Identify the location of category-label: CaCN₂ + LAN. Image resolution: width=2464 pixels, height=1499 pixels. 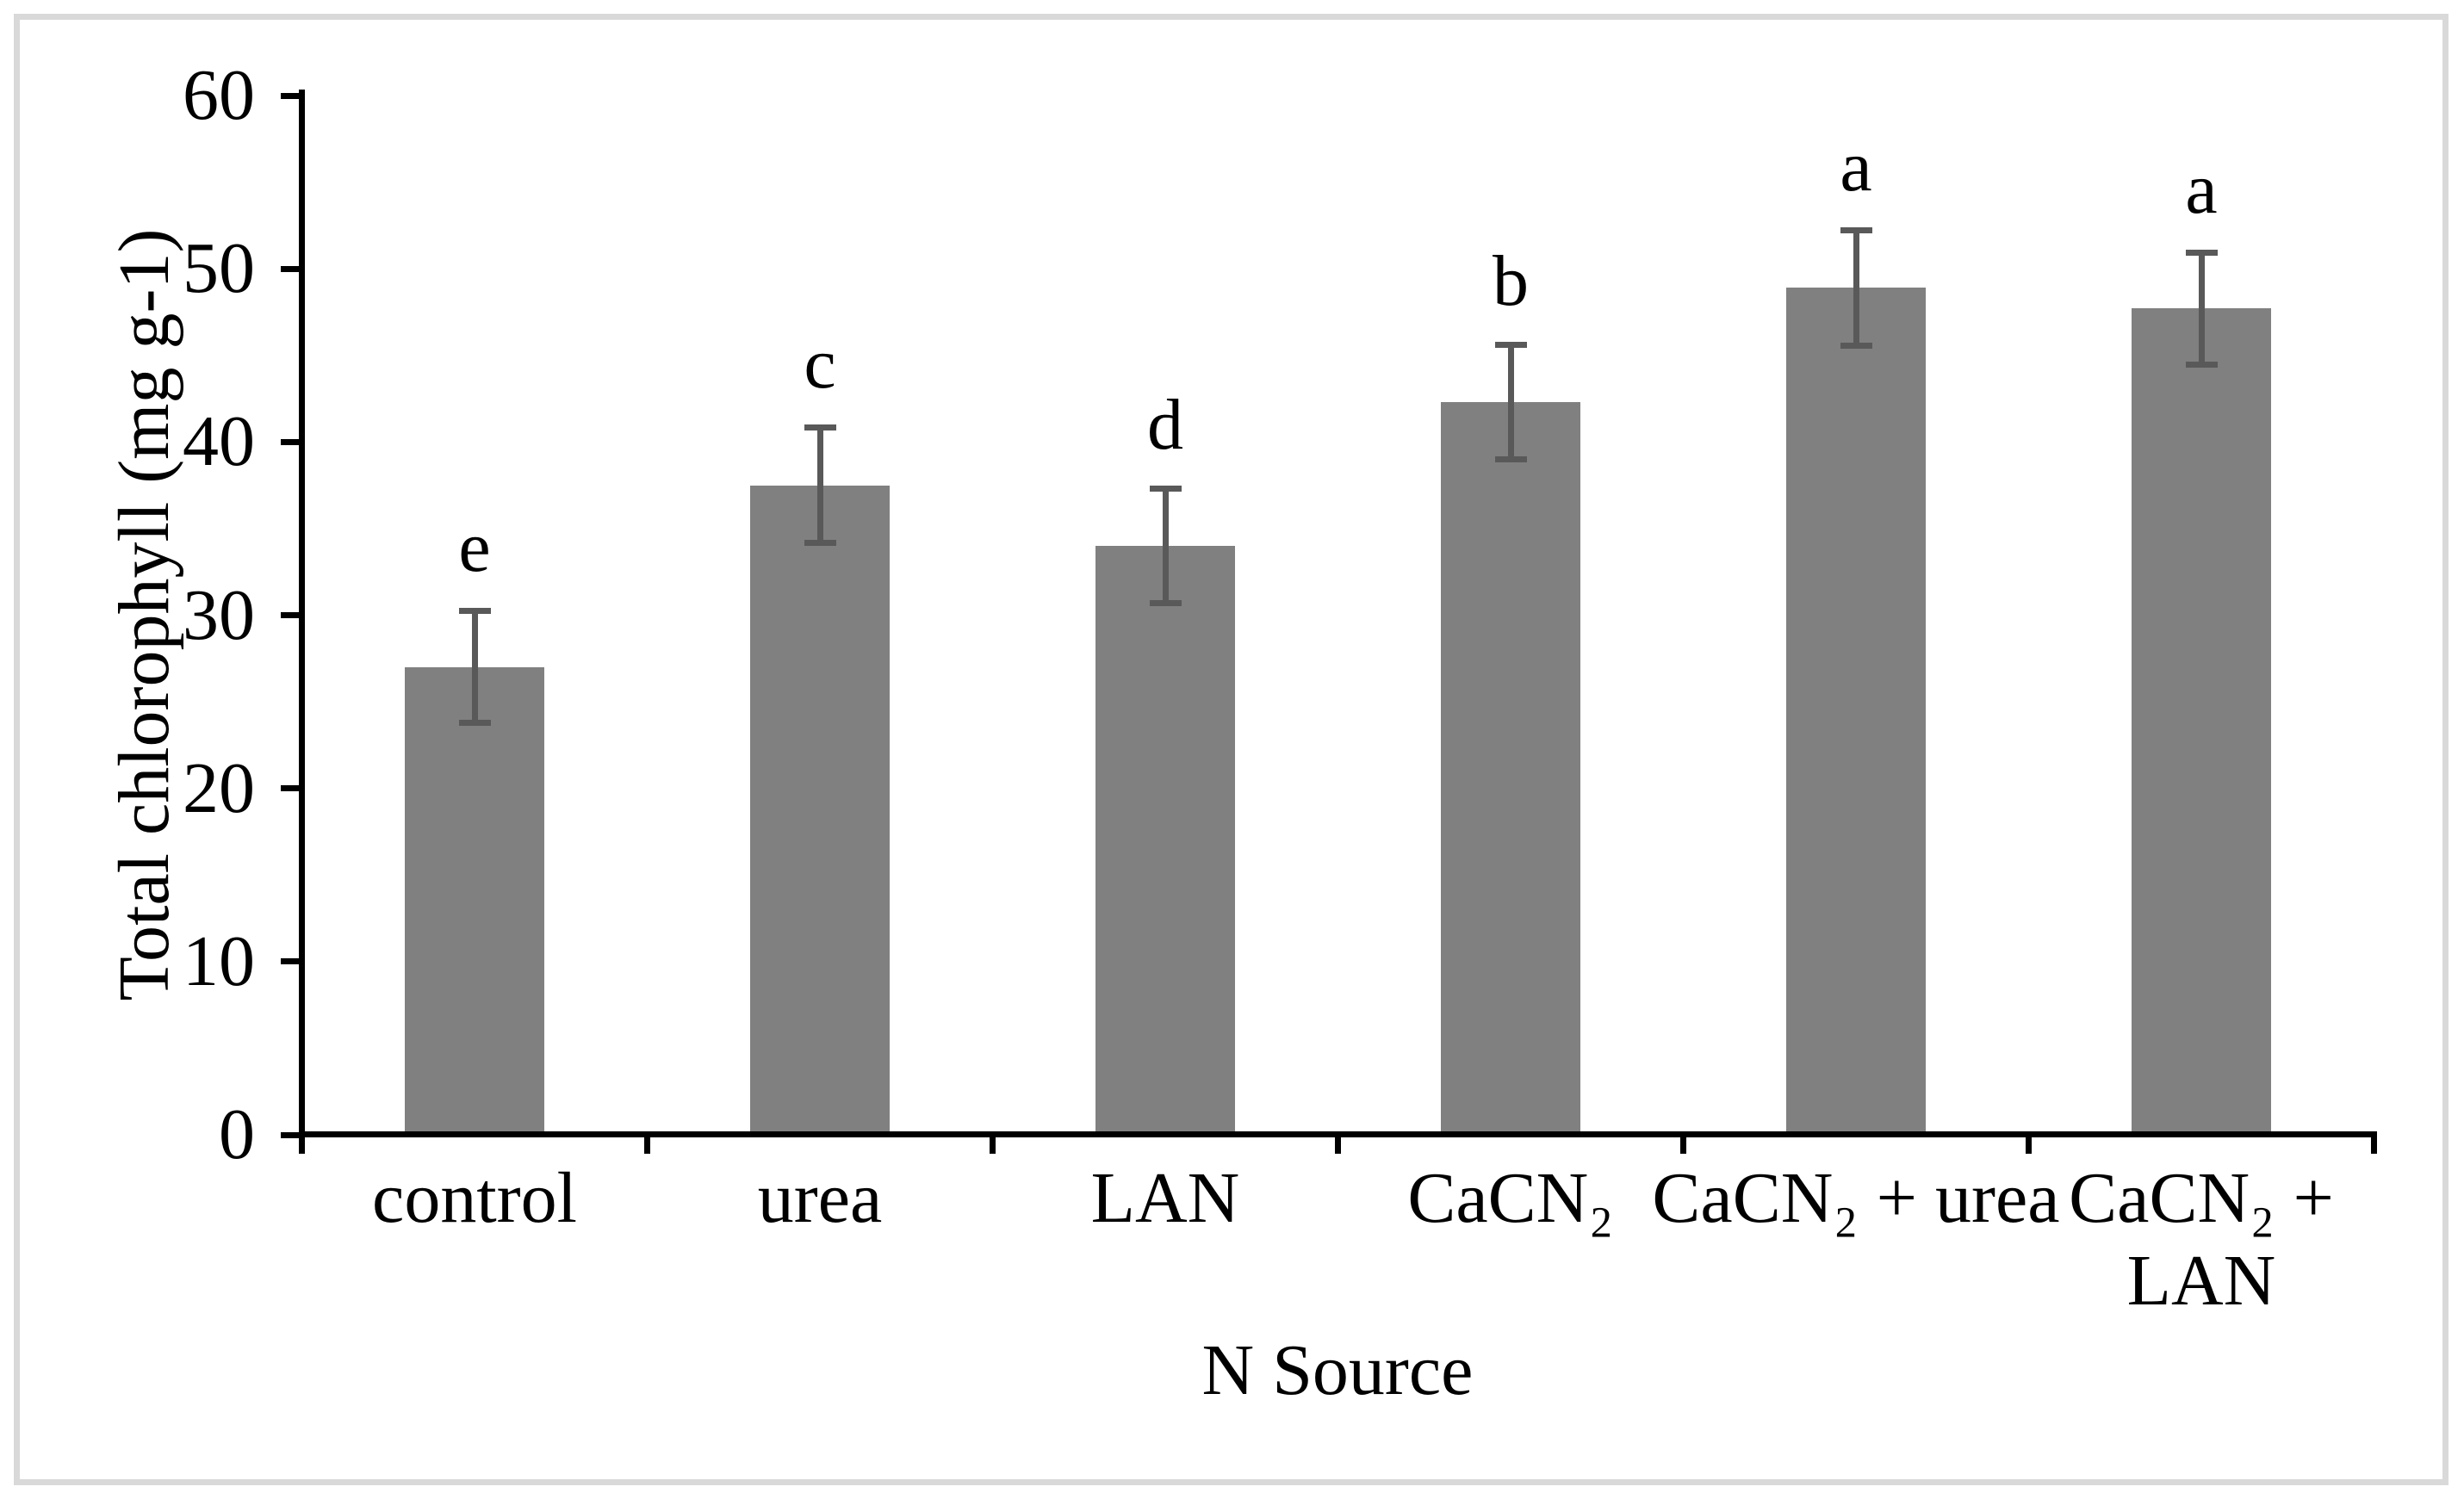
(2201, 1239).